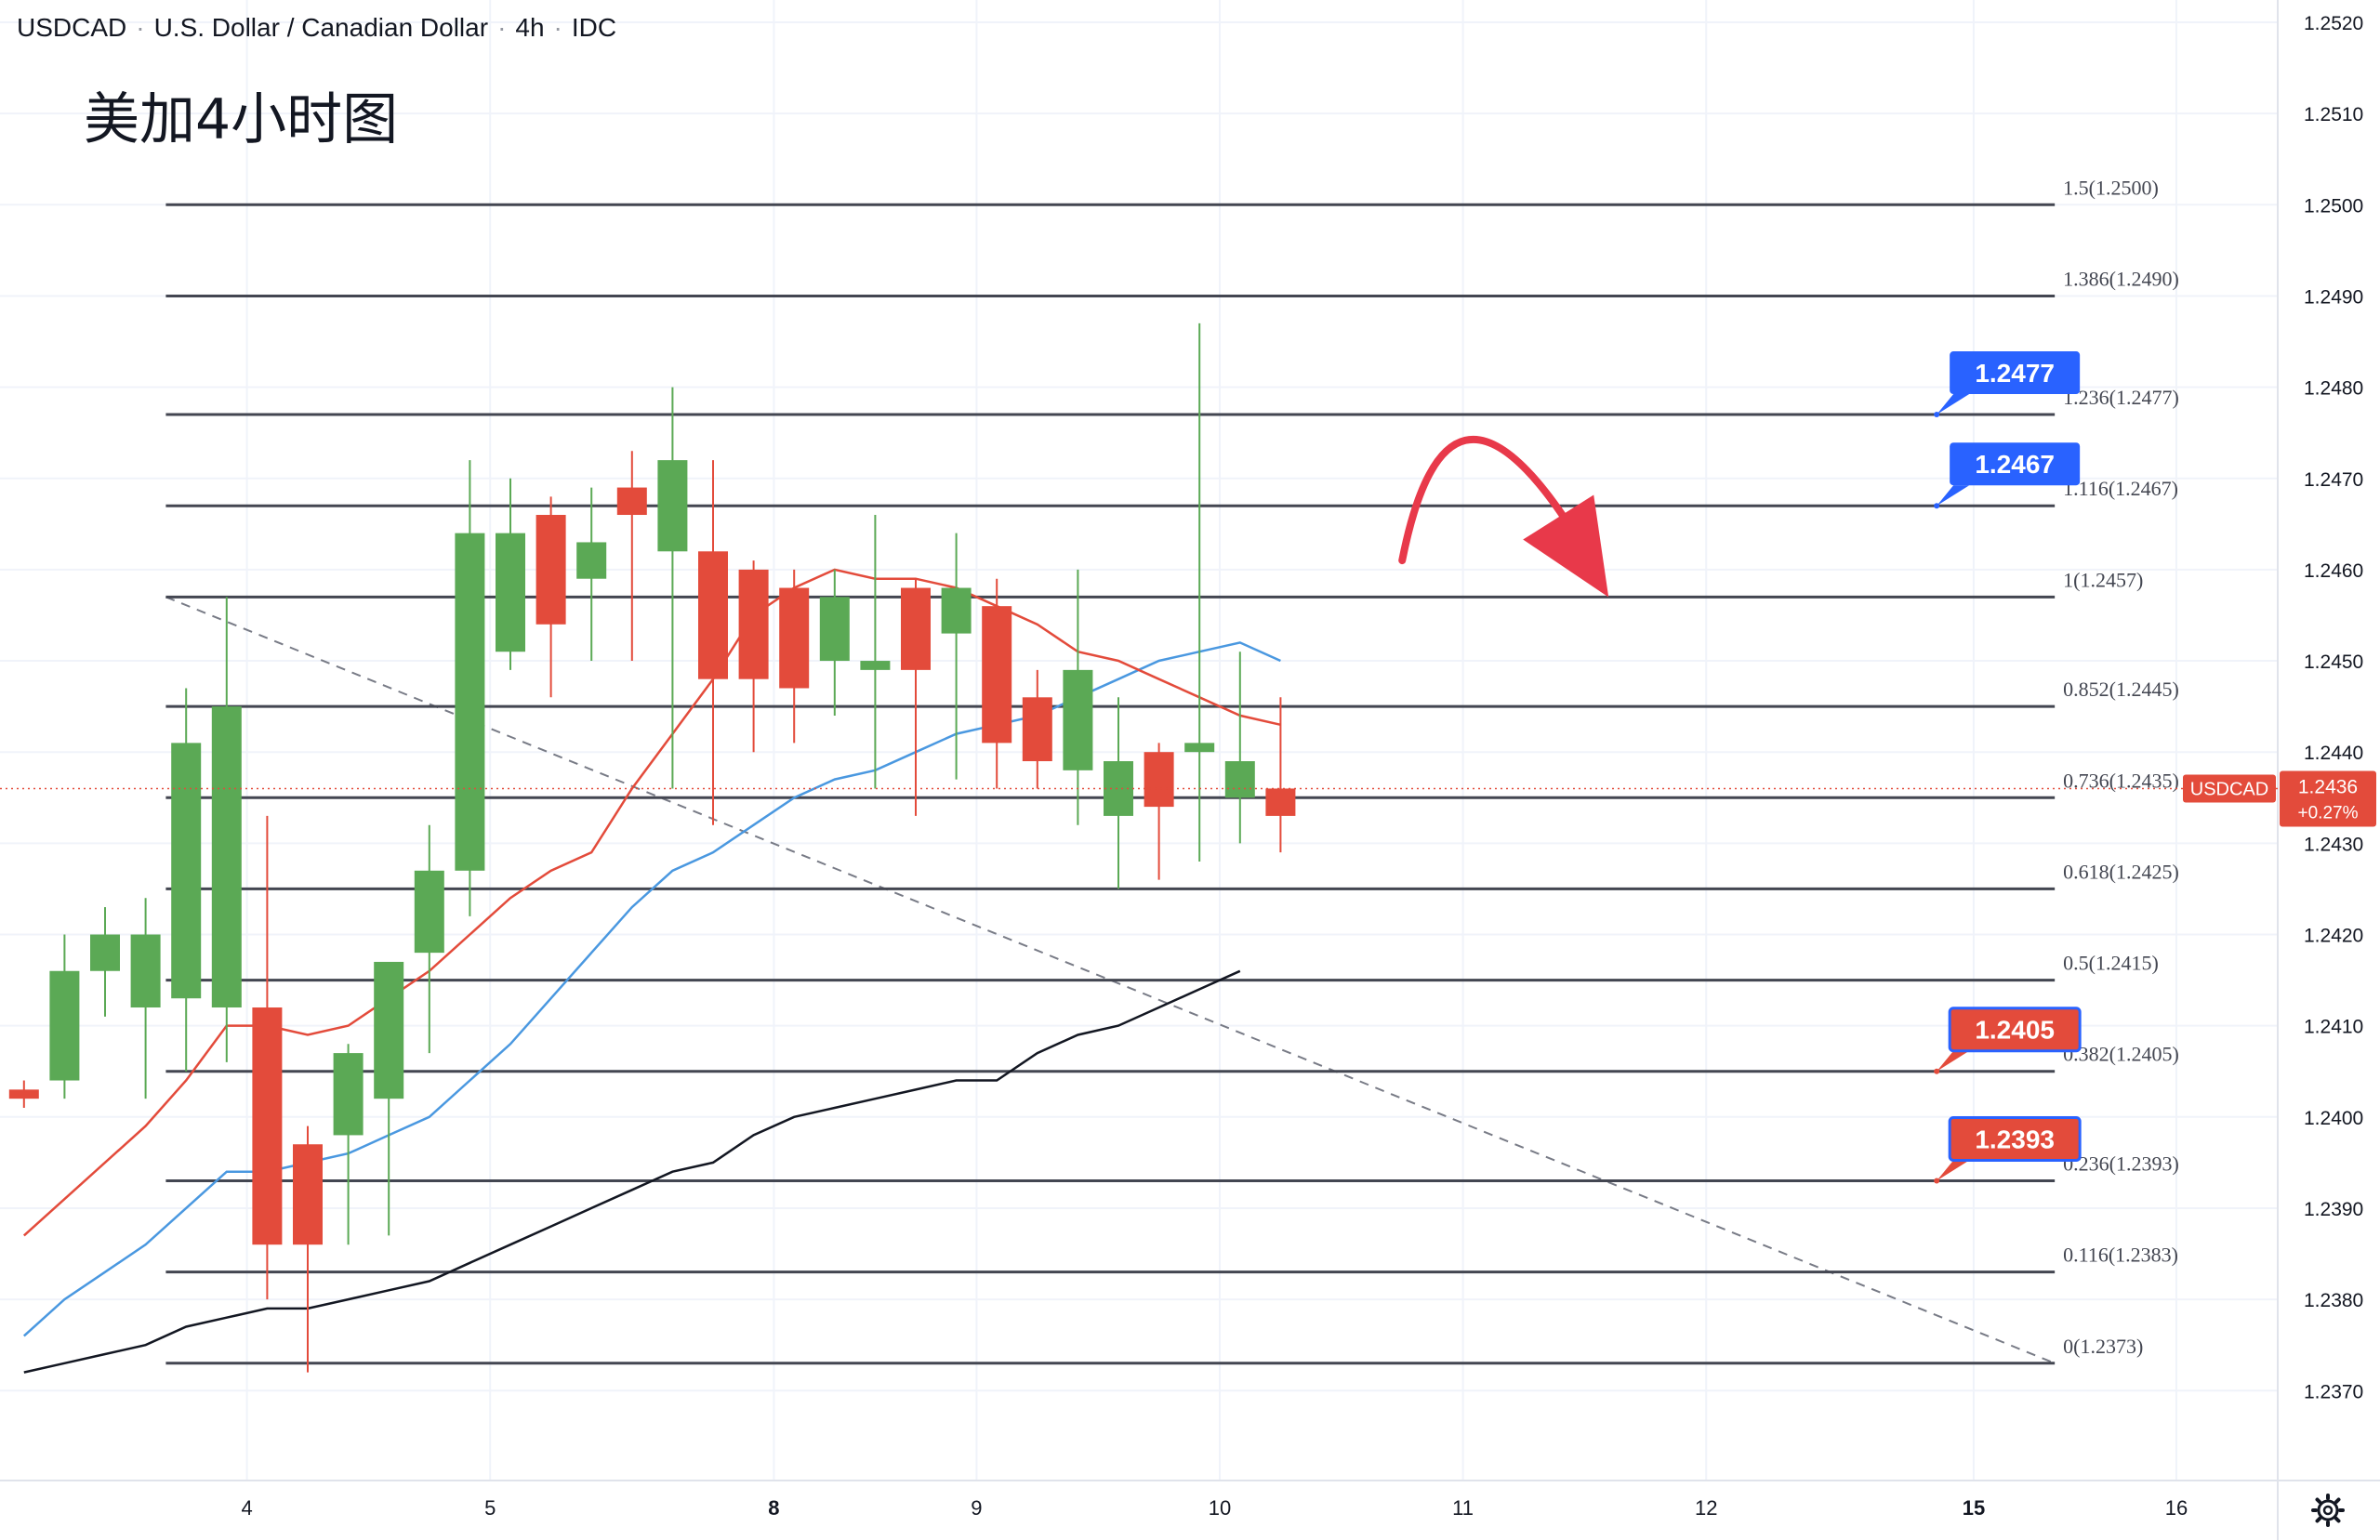 This screenshot has height=1540, width=2380. What do you see at coordinates (2121, 278) in the screenshot?
I see `fib-label: 1.386(1.2490)` at bounding box center [2121, 278].